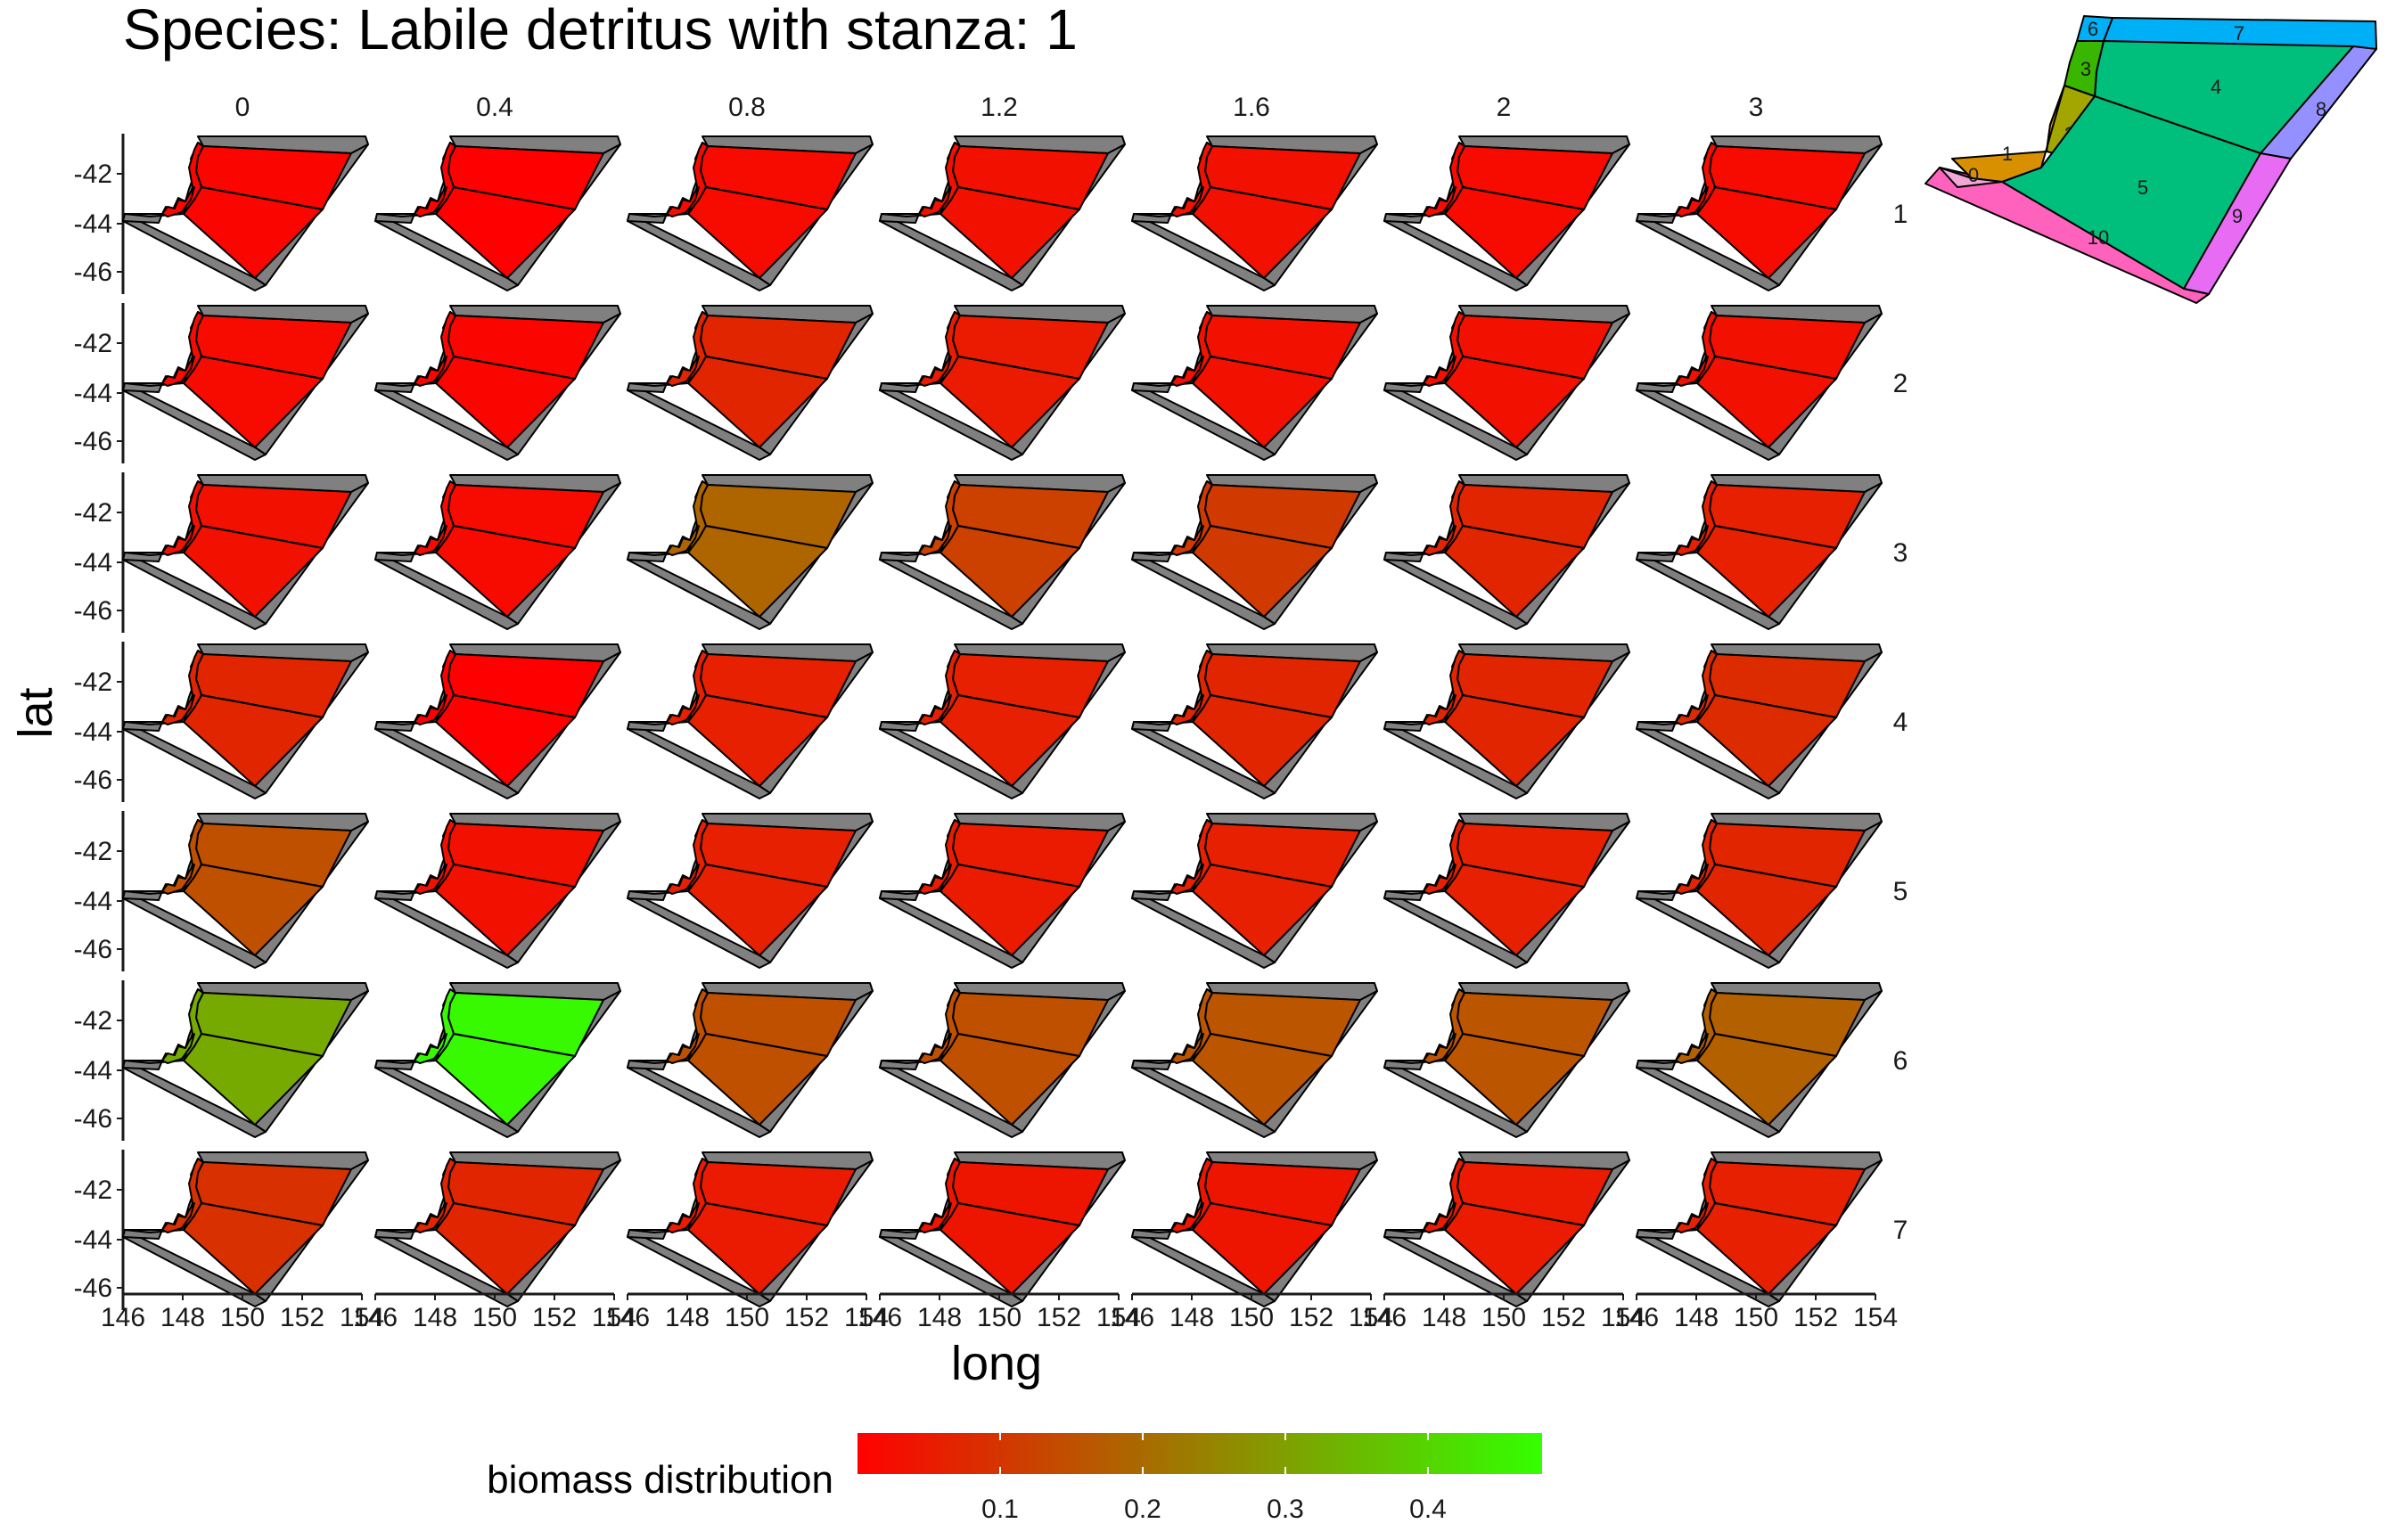 Image resolution: width=2396 pixels, height=1540 pixels. I want to click on facet-column-label: 0.4, so click(494, 107).